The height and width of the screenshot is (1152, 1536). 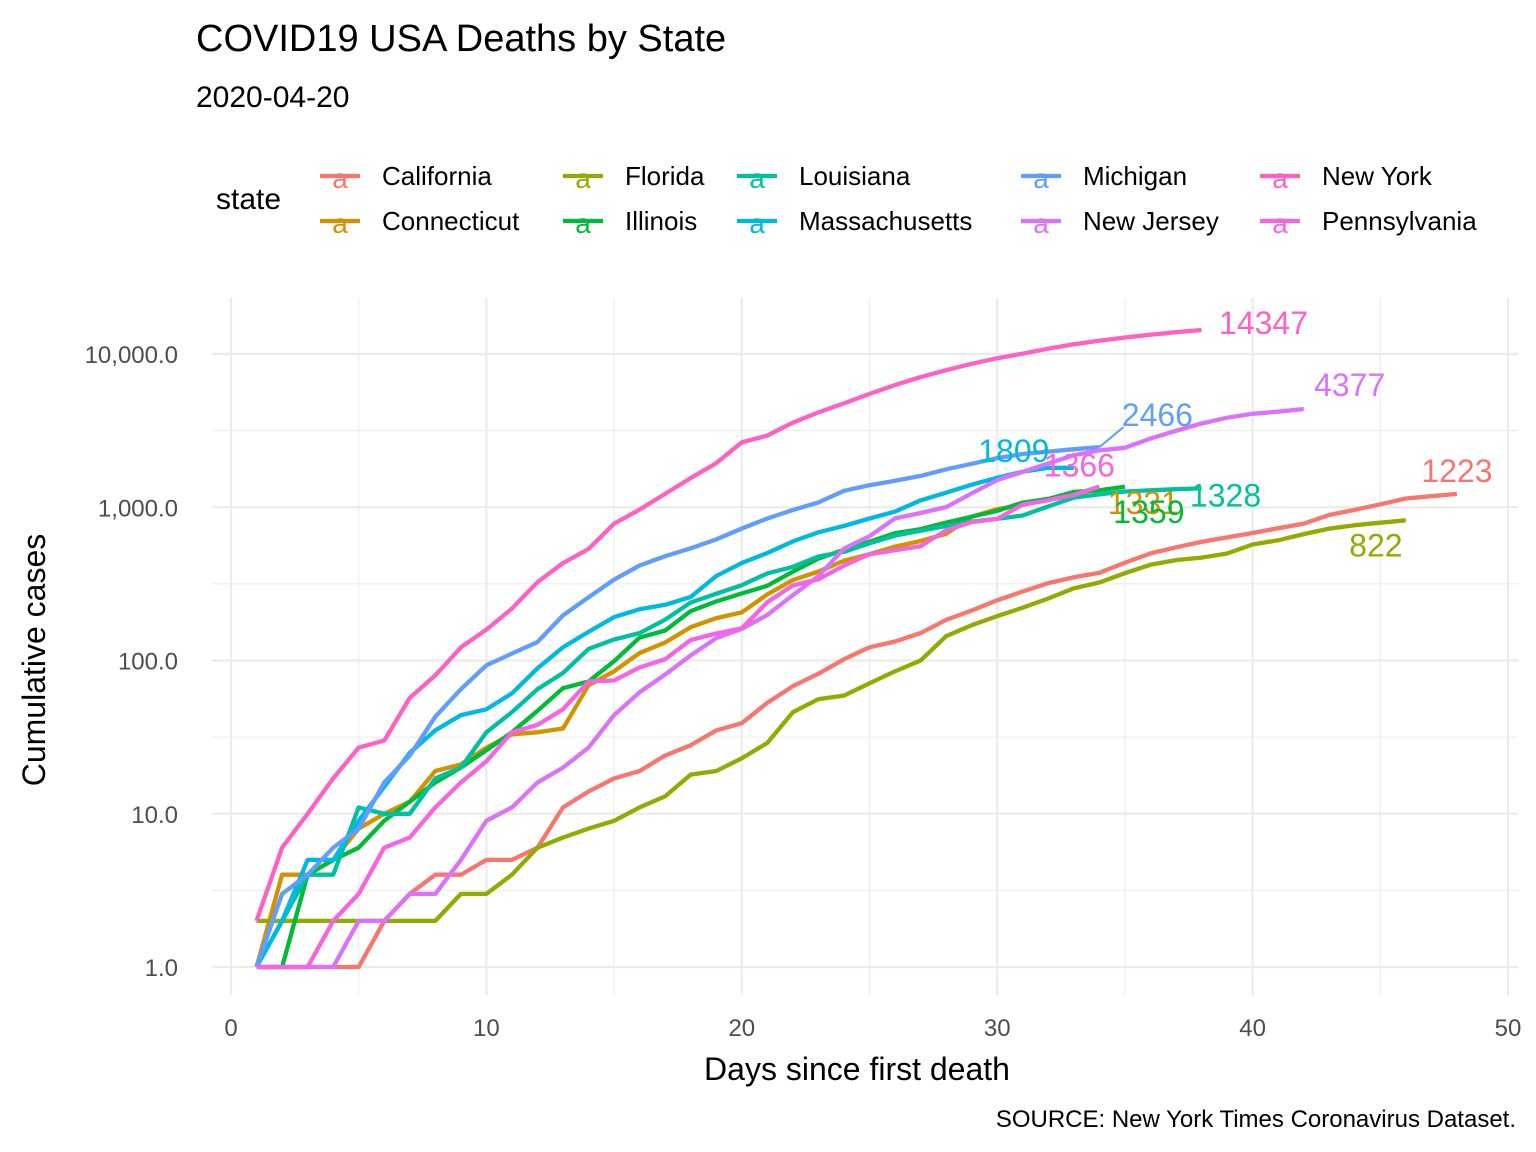 What do you see at coordinates (154, 815) in the screenshot?
I see `y-tick-label: 10.0` at bounding box center [154, 815].